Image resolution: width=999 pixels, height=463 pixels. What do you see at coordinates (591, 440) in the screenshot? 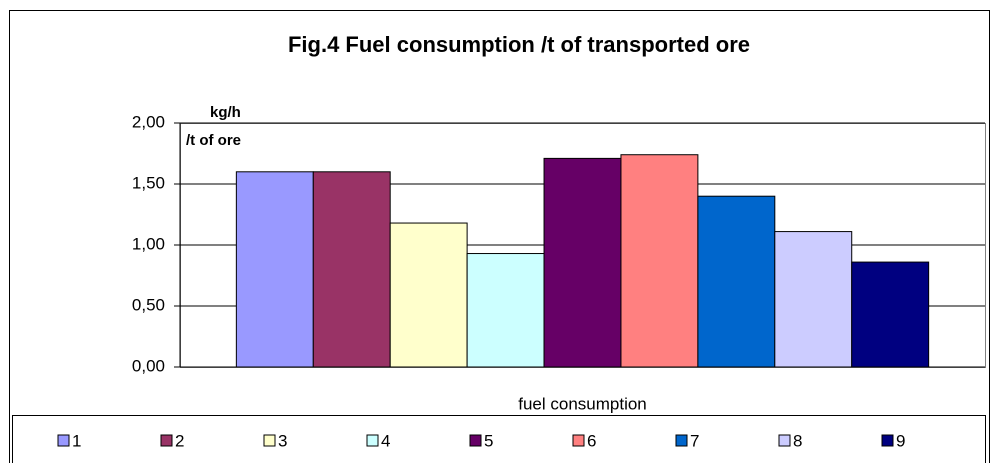
I see `legend-label: 6` at bounding box center [591, 440].